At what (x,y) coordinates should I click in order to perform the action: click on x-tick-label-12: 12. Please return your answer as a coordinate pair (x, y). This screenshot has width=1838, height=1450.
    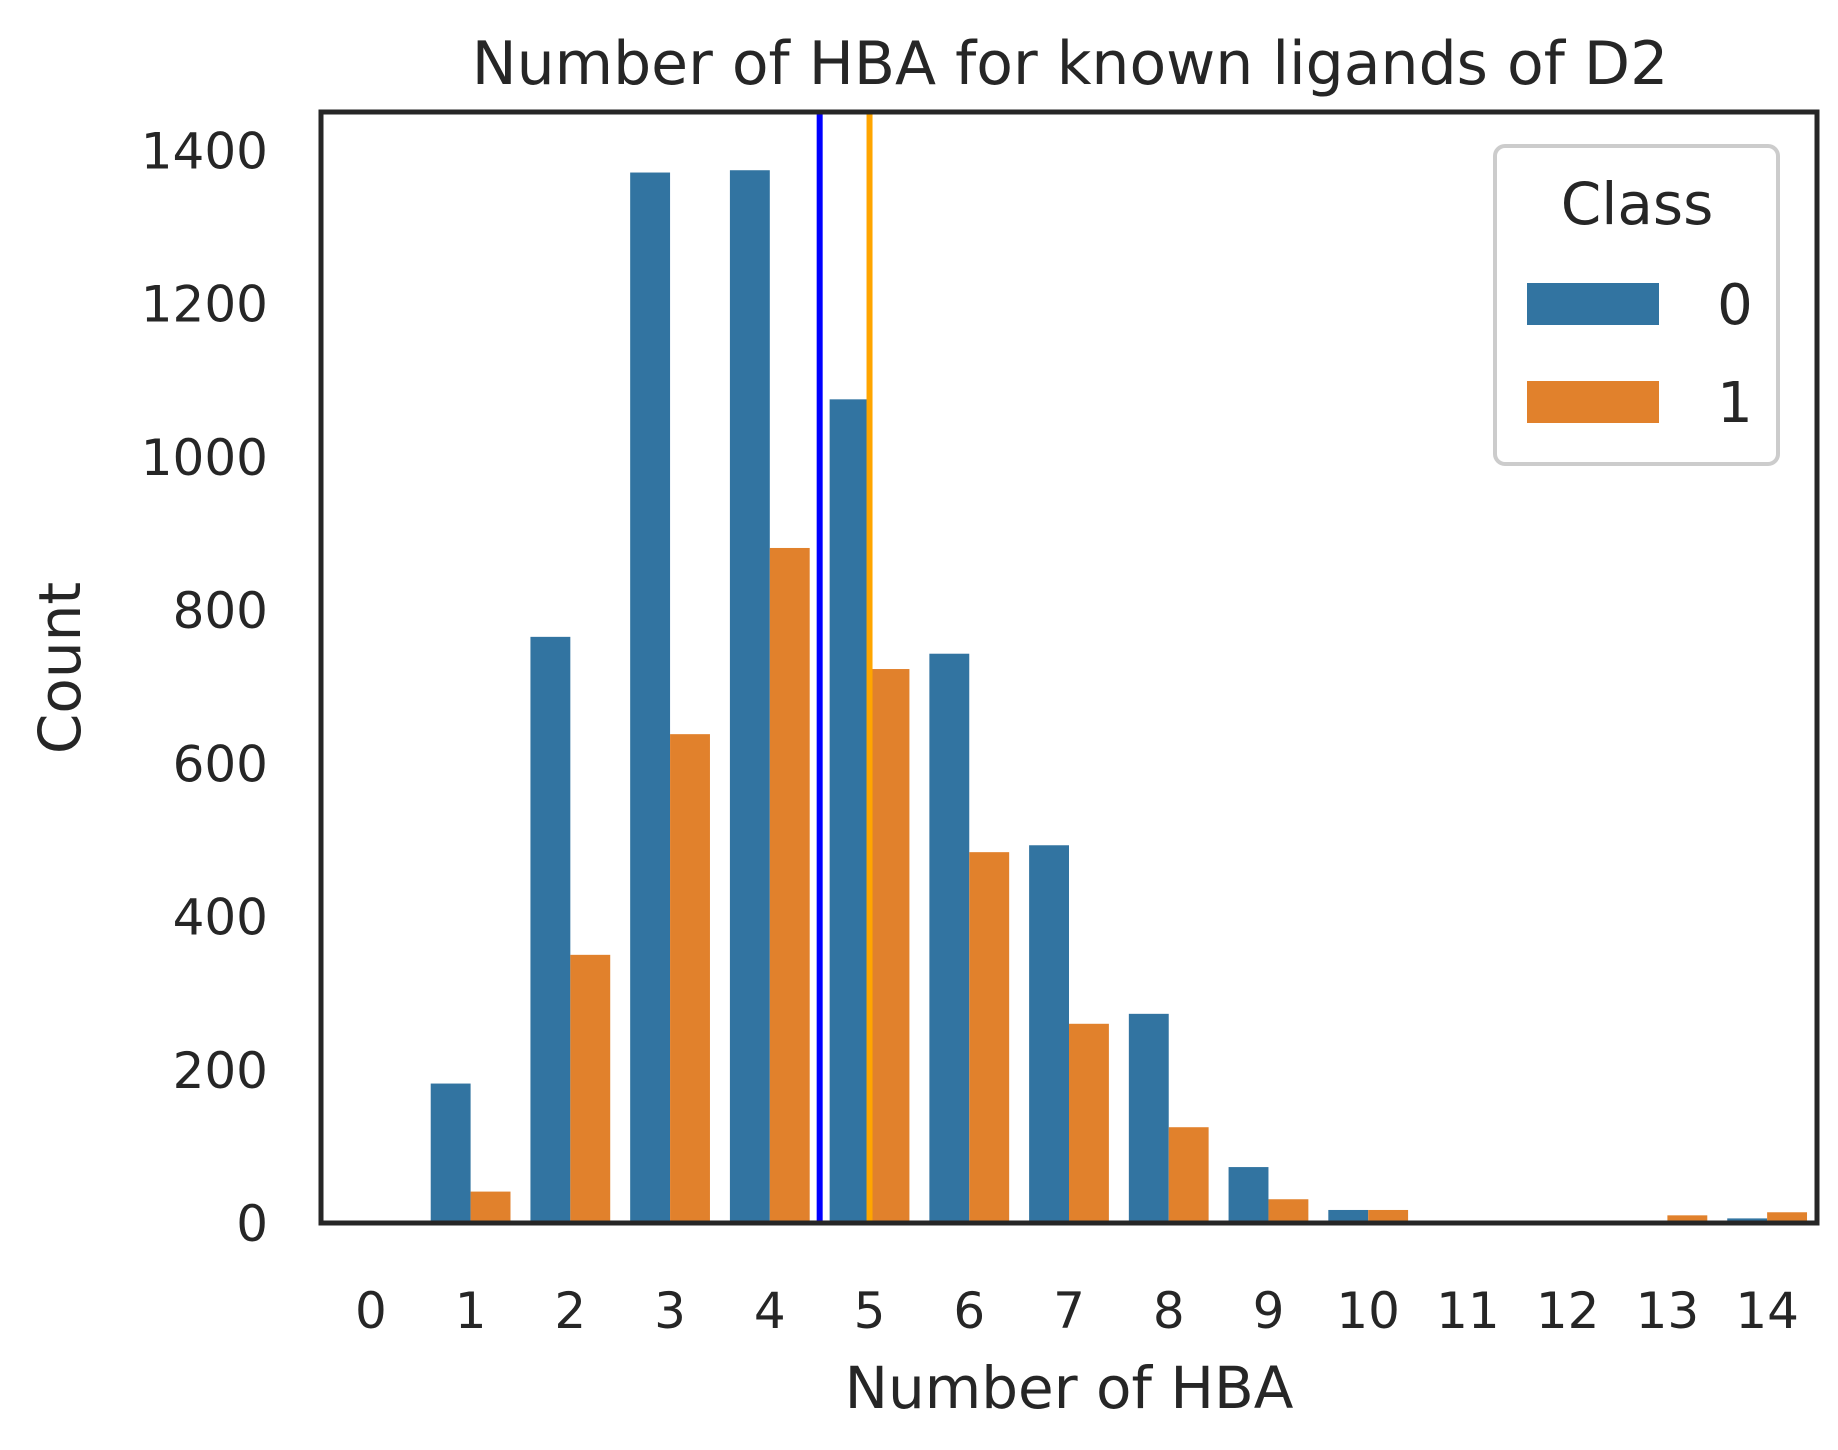
    Looking at the image, I should click on (1568, 1311).